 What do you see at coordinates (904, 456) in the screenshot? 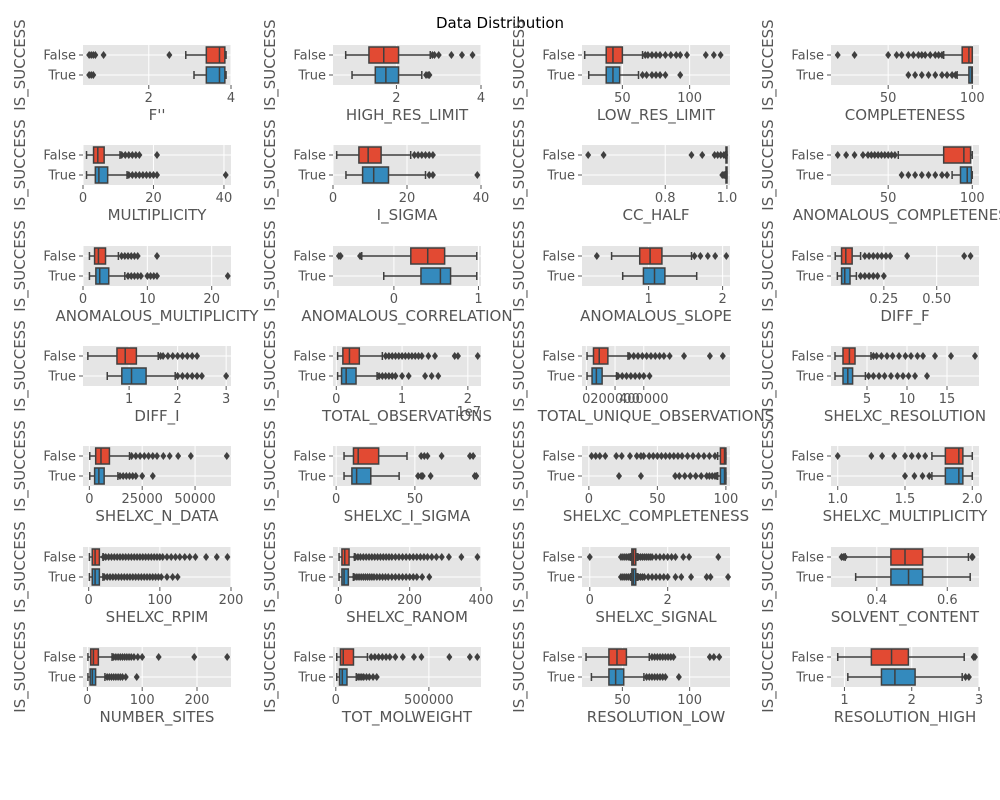
I see `box-false` at bounding box center [904, 456].